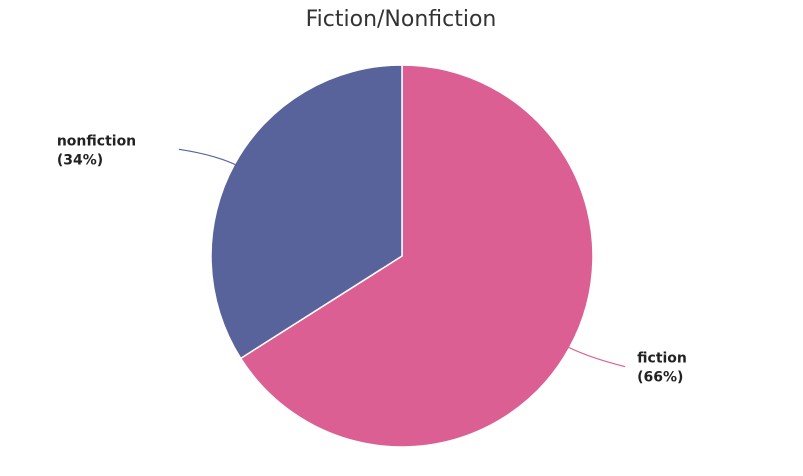 Image resolution: width=803 pixels, height=476 pixels. Describe the element at coordinates (96, 141) in the screenshot. I see `slice-label-name: nonfiction` at that location.